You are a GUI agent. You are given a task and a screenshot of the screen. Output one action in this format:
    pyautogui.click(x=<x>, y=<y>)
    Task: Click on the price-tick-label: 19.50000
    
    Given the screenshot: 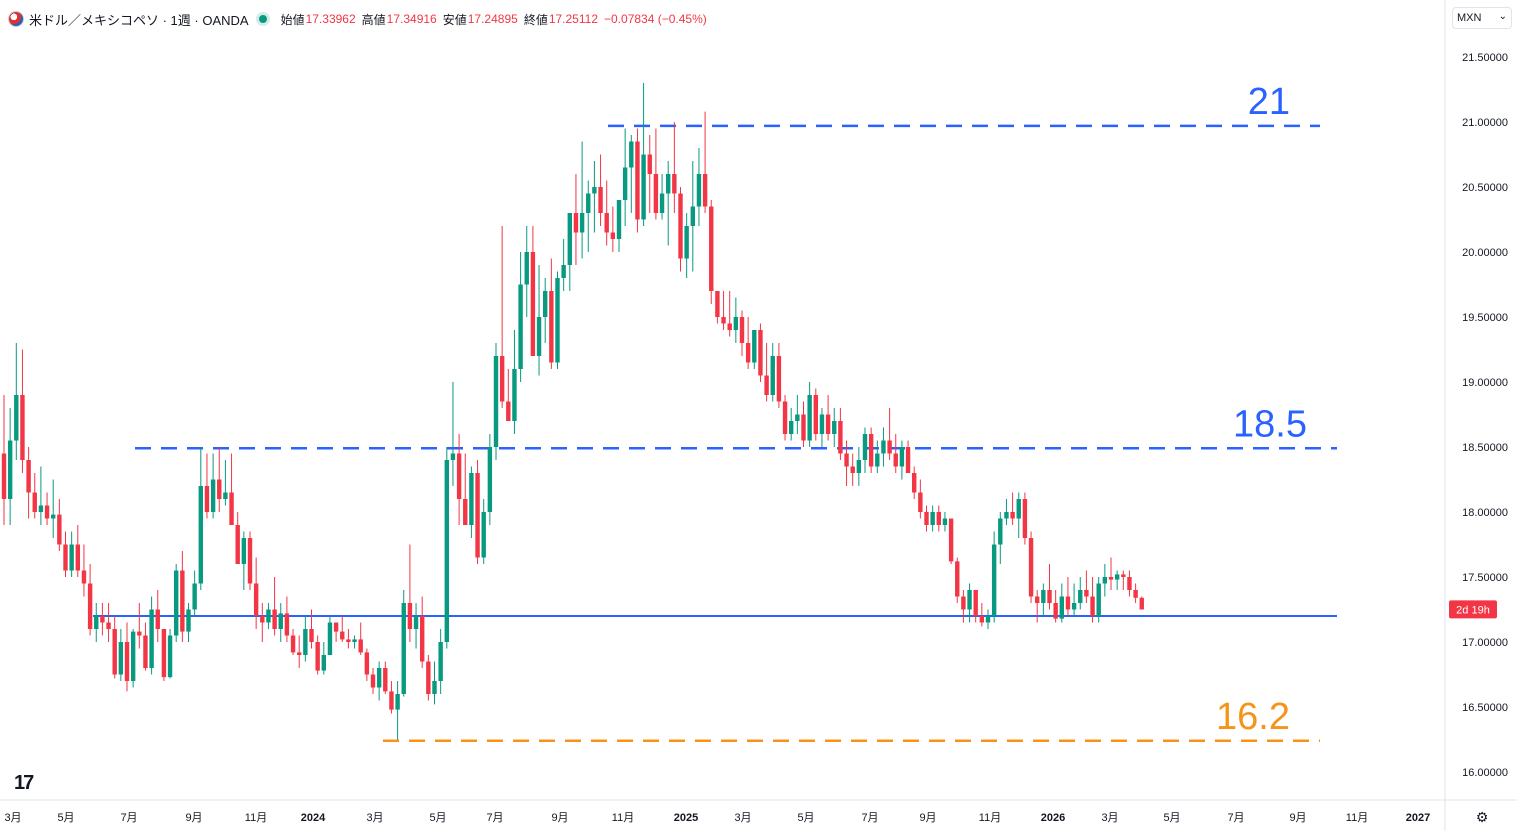 What is the action you would take?
    pyautogui.click(x=1485, y=318)
    